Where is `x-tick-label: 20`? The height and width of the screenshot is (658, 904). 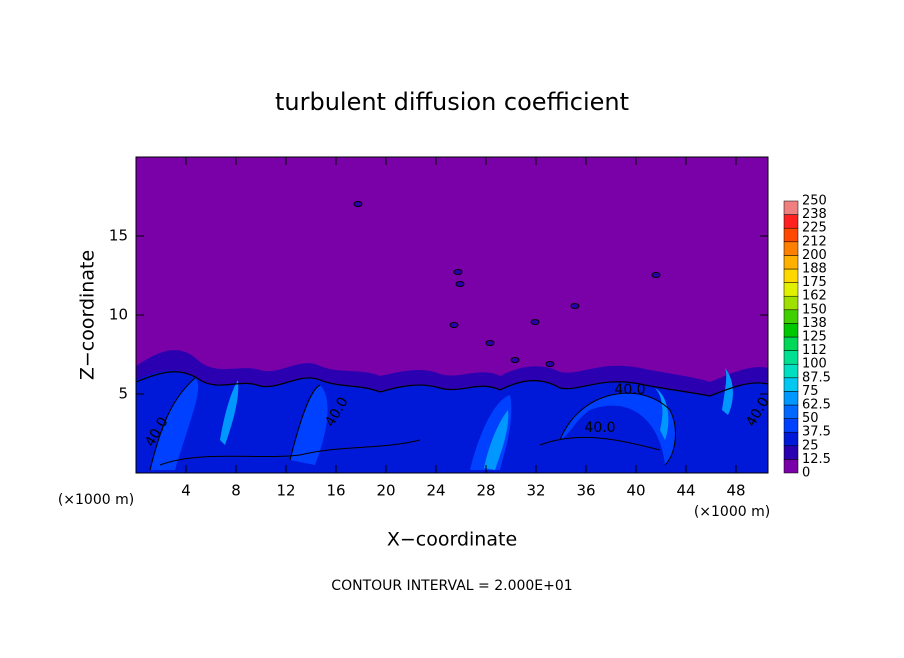
x-tick-label: 20 is located at coordinates (385, 491).